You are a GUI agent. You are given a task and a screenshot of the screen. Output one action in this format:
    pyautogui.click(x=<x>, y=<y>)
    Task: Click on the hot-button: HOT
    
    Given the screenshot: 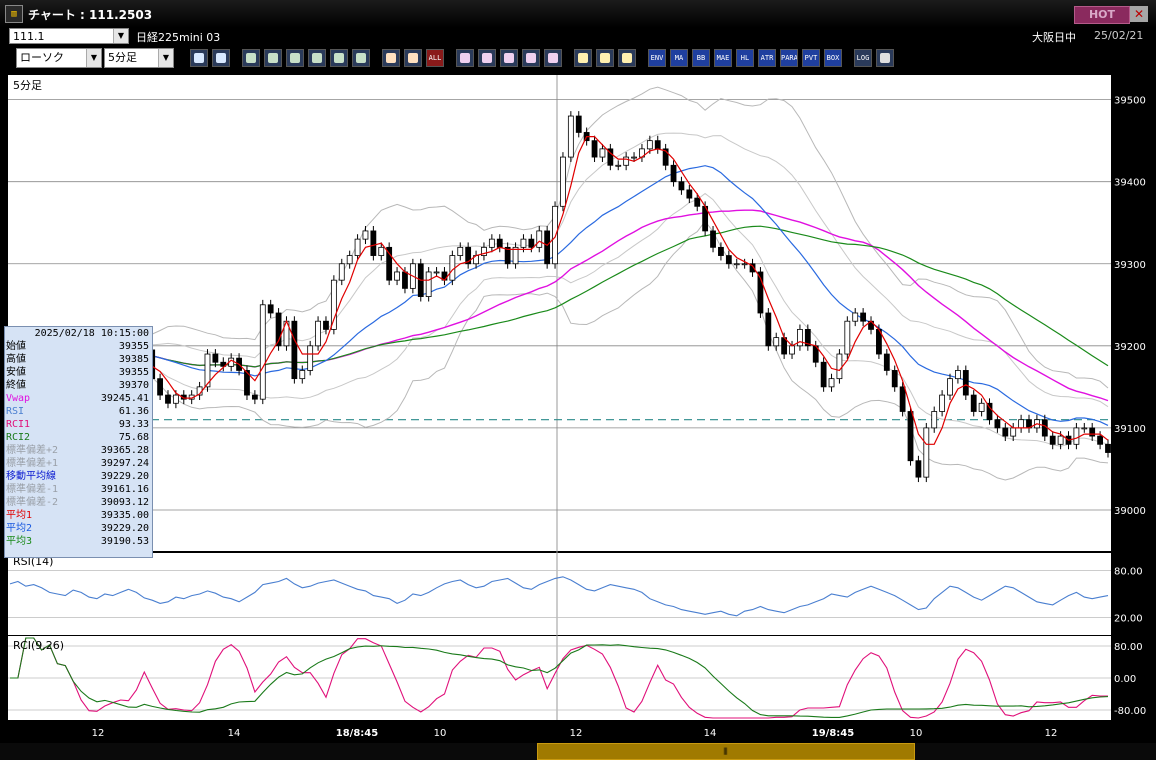 What is the action you would take?
    pyautogui.click(x=1102, y=15)
    